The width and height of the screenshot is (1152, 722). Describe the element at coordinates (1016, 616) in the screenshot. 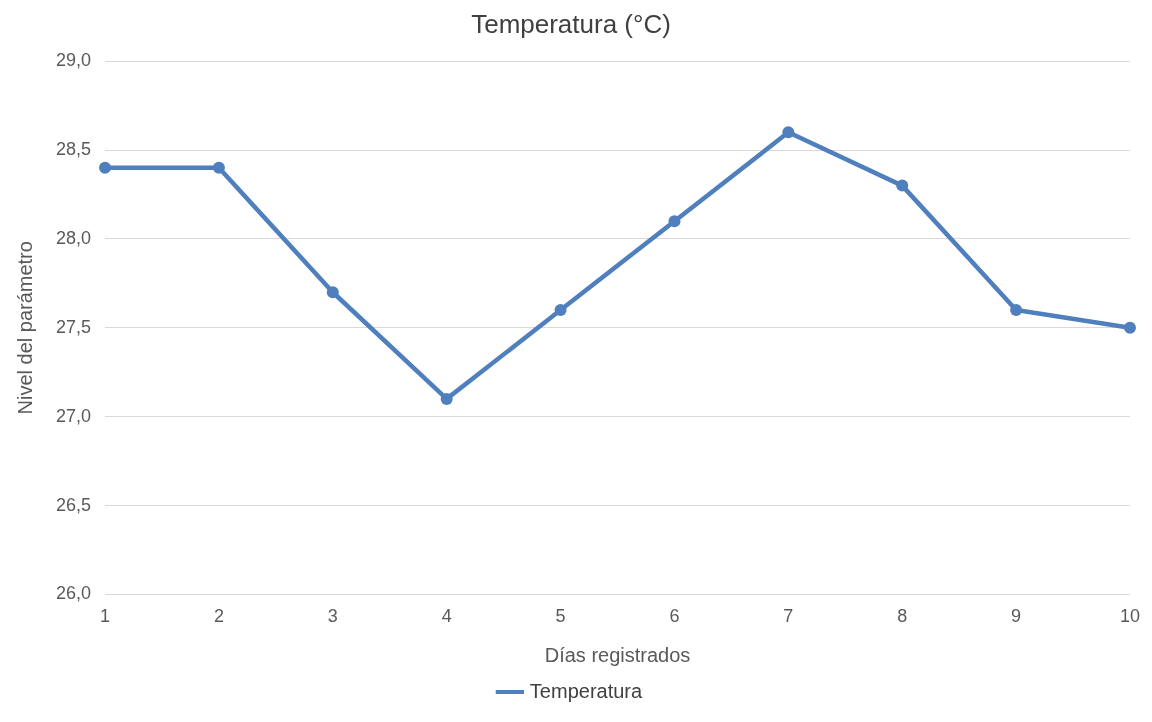

I see `x-tick-label: 9` at that location.